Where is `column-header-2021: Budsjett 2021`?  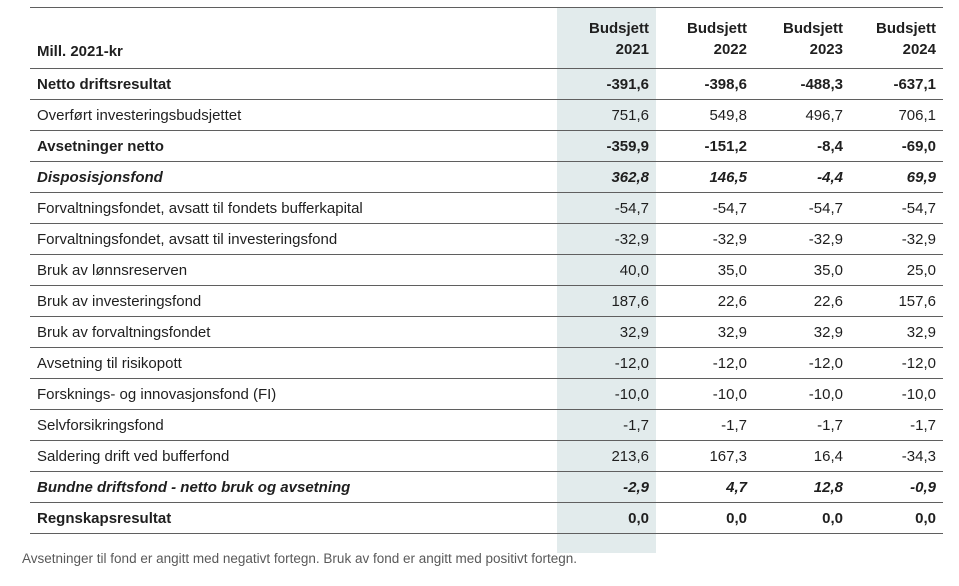 column-header-2021: Budsjett 2021 is located at coordinates (606, 38).